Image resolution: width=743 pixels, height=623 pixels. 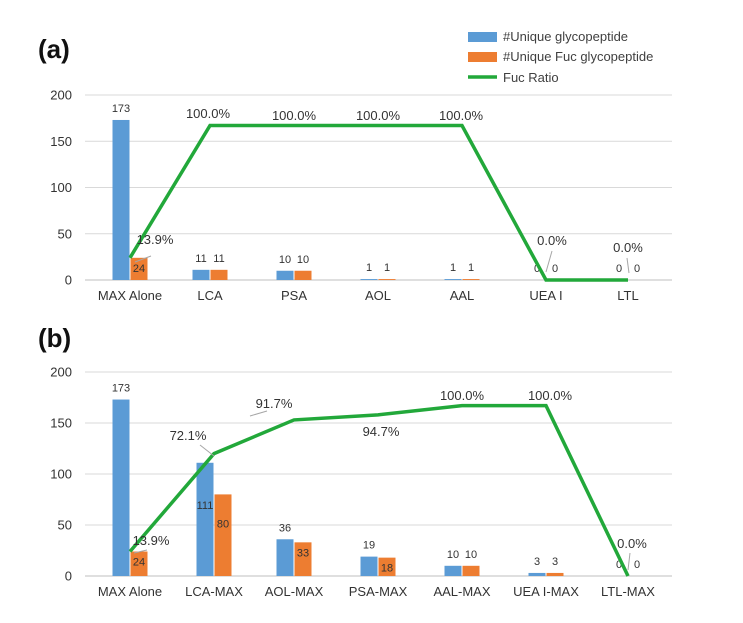 I want to click on x-category-label: LTL-MAX, so click(x=628, y=591).